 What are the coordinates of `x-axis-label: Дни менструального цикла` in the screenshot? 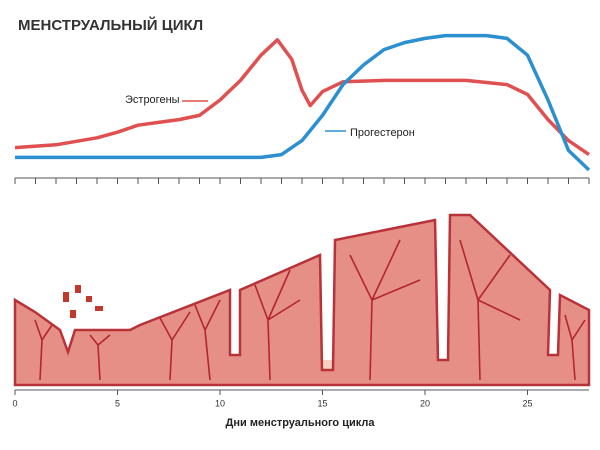 It's located at (301, 423).